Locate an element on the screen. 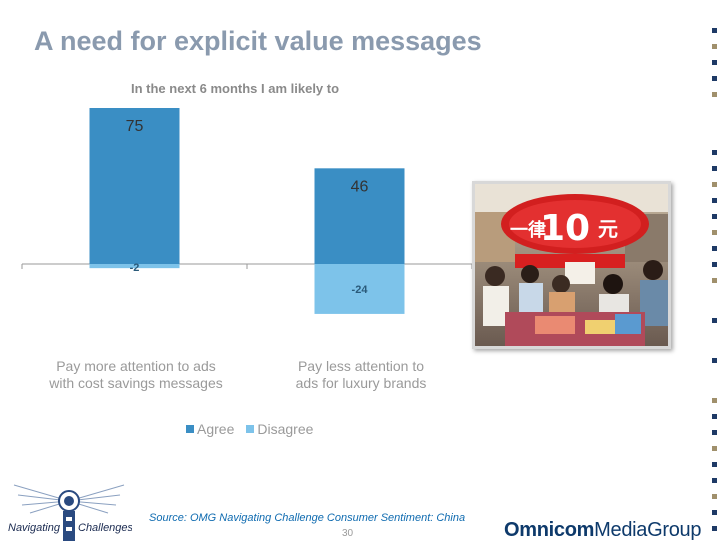  omnicom-logo-regular: MediaGroup is located at coordinates (648, 530).